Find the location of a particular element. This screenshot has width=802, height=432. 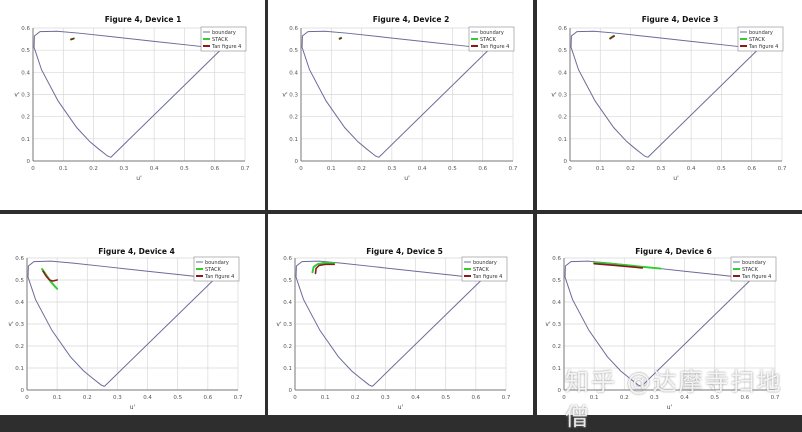

series-line-stack is located at coordinates (323, 268).